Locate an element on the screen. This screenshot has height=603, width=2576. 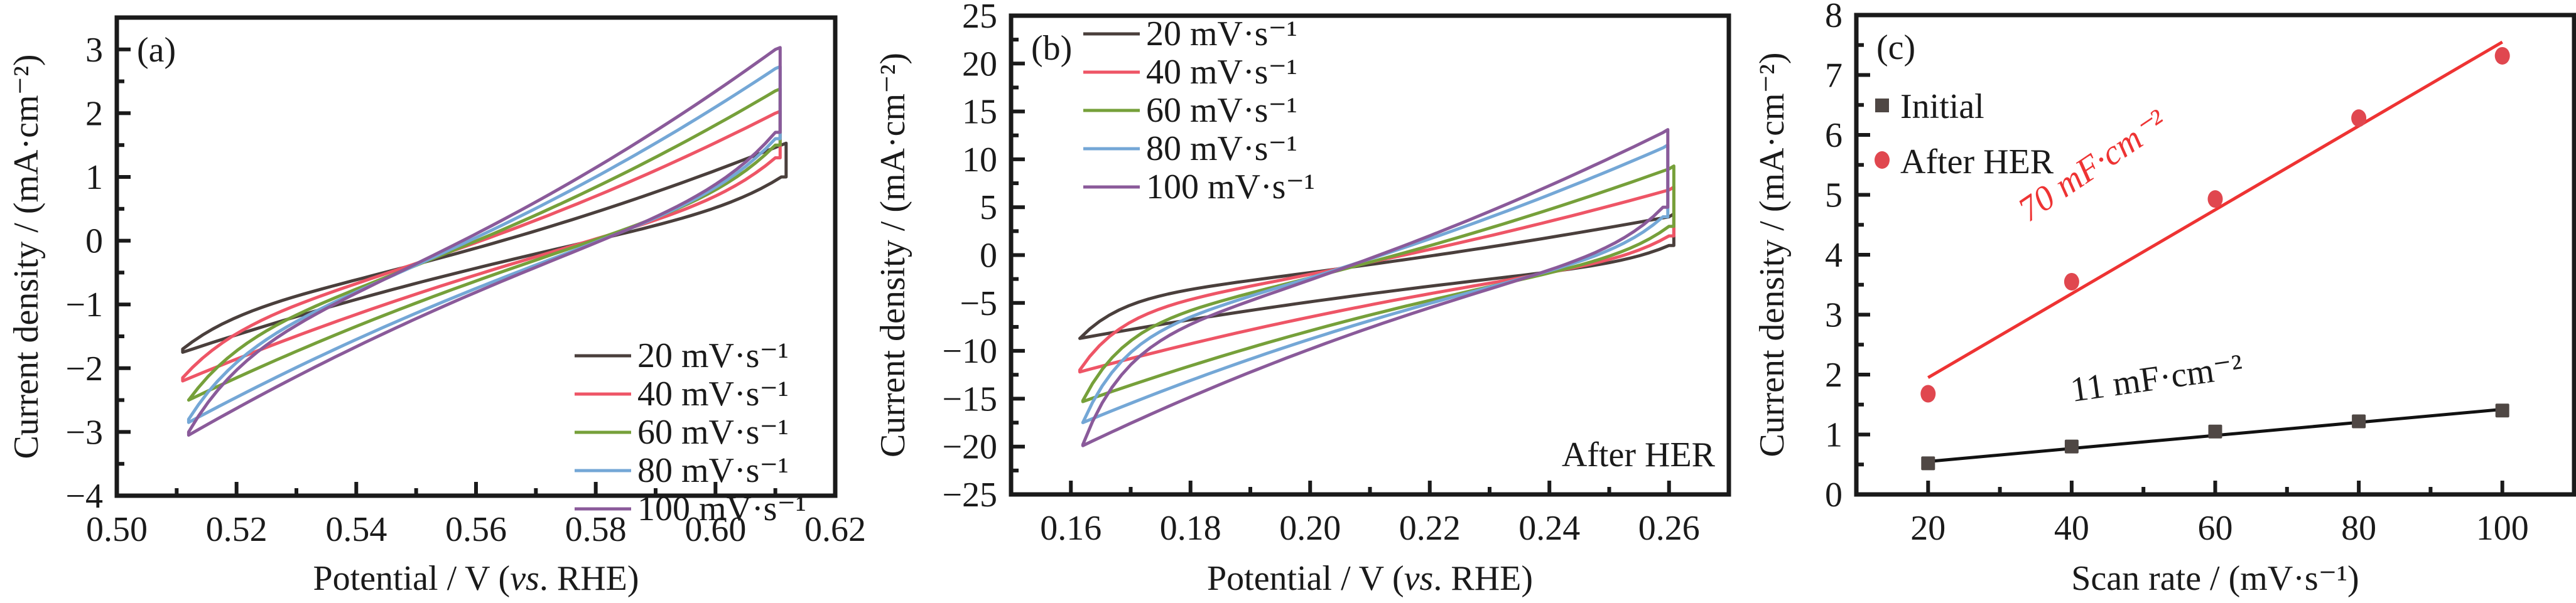
x-tick-label: 0.62 is located at coordinates (835, 529).